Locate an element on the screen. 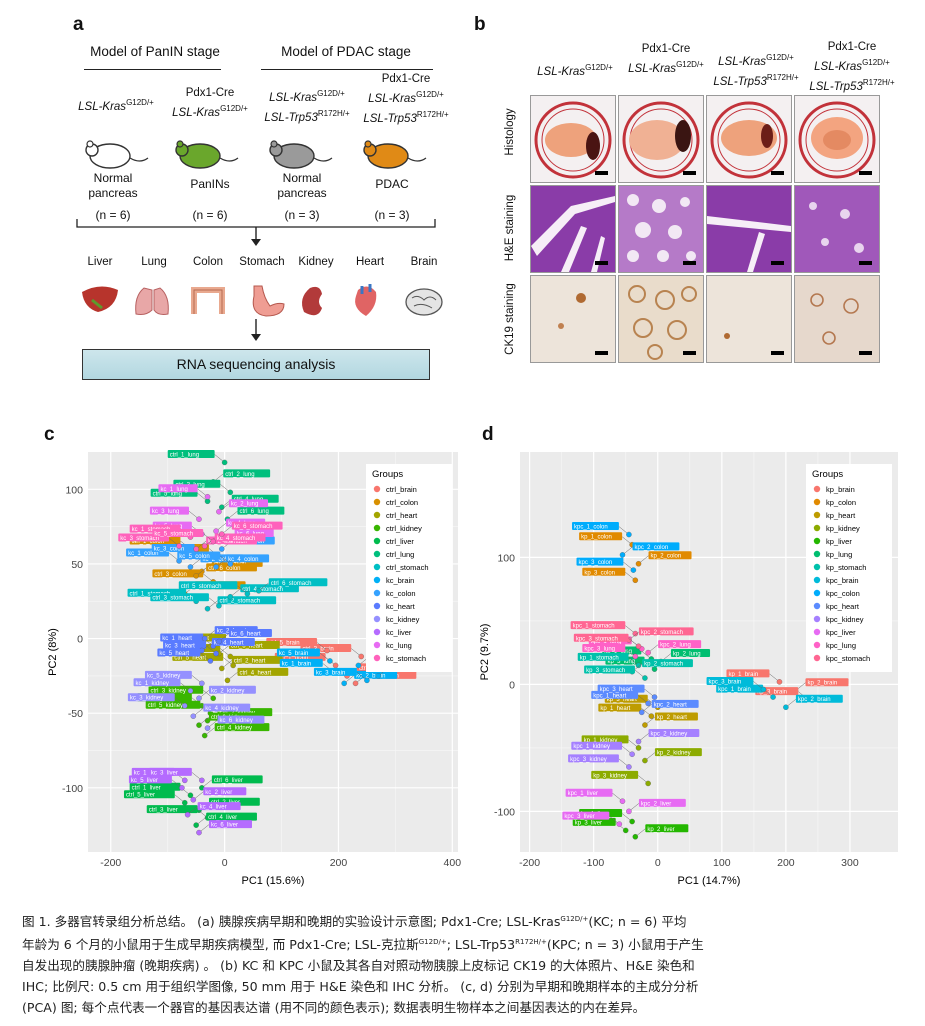  point-tag-text: ctrl_6_stomach is located at coordinates (291, 584).